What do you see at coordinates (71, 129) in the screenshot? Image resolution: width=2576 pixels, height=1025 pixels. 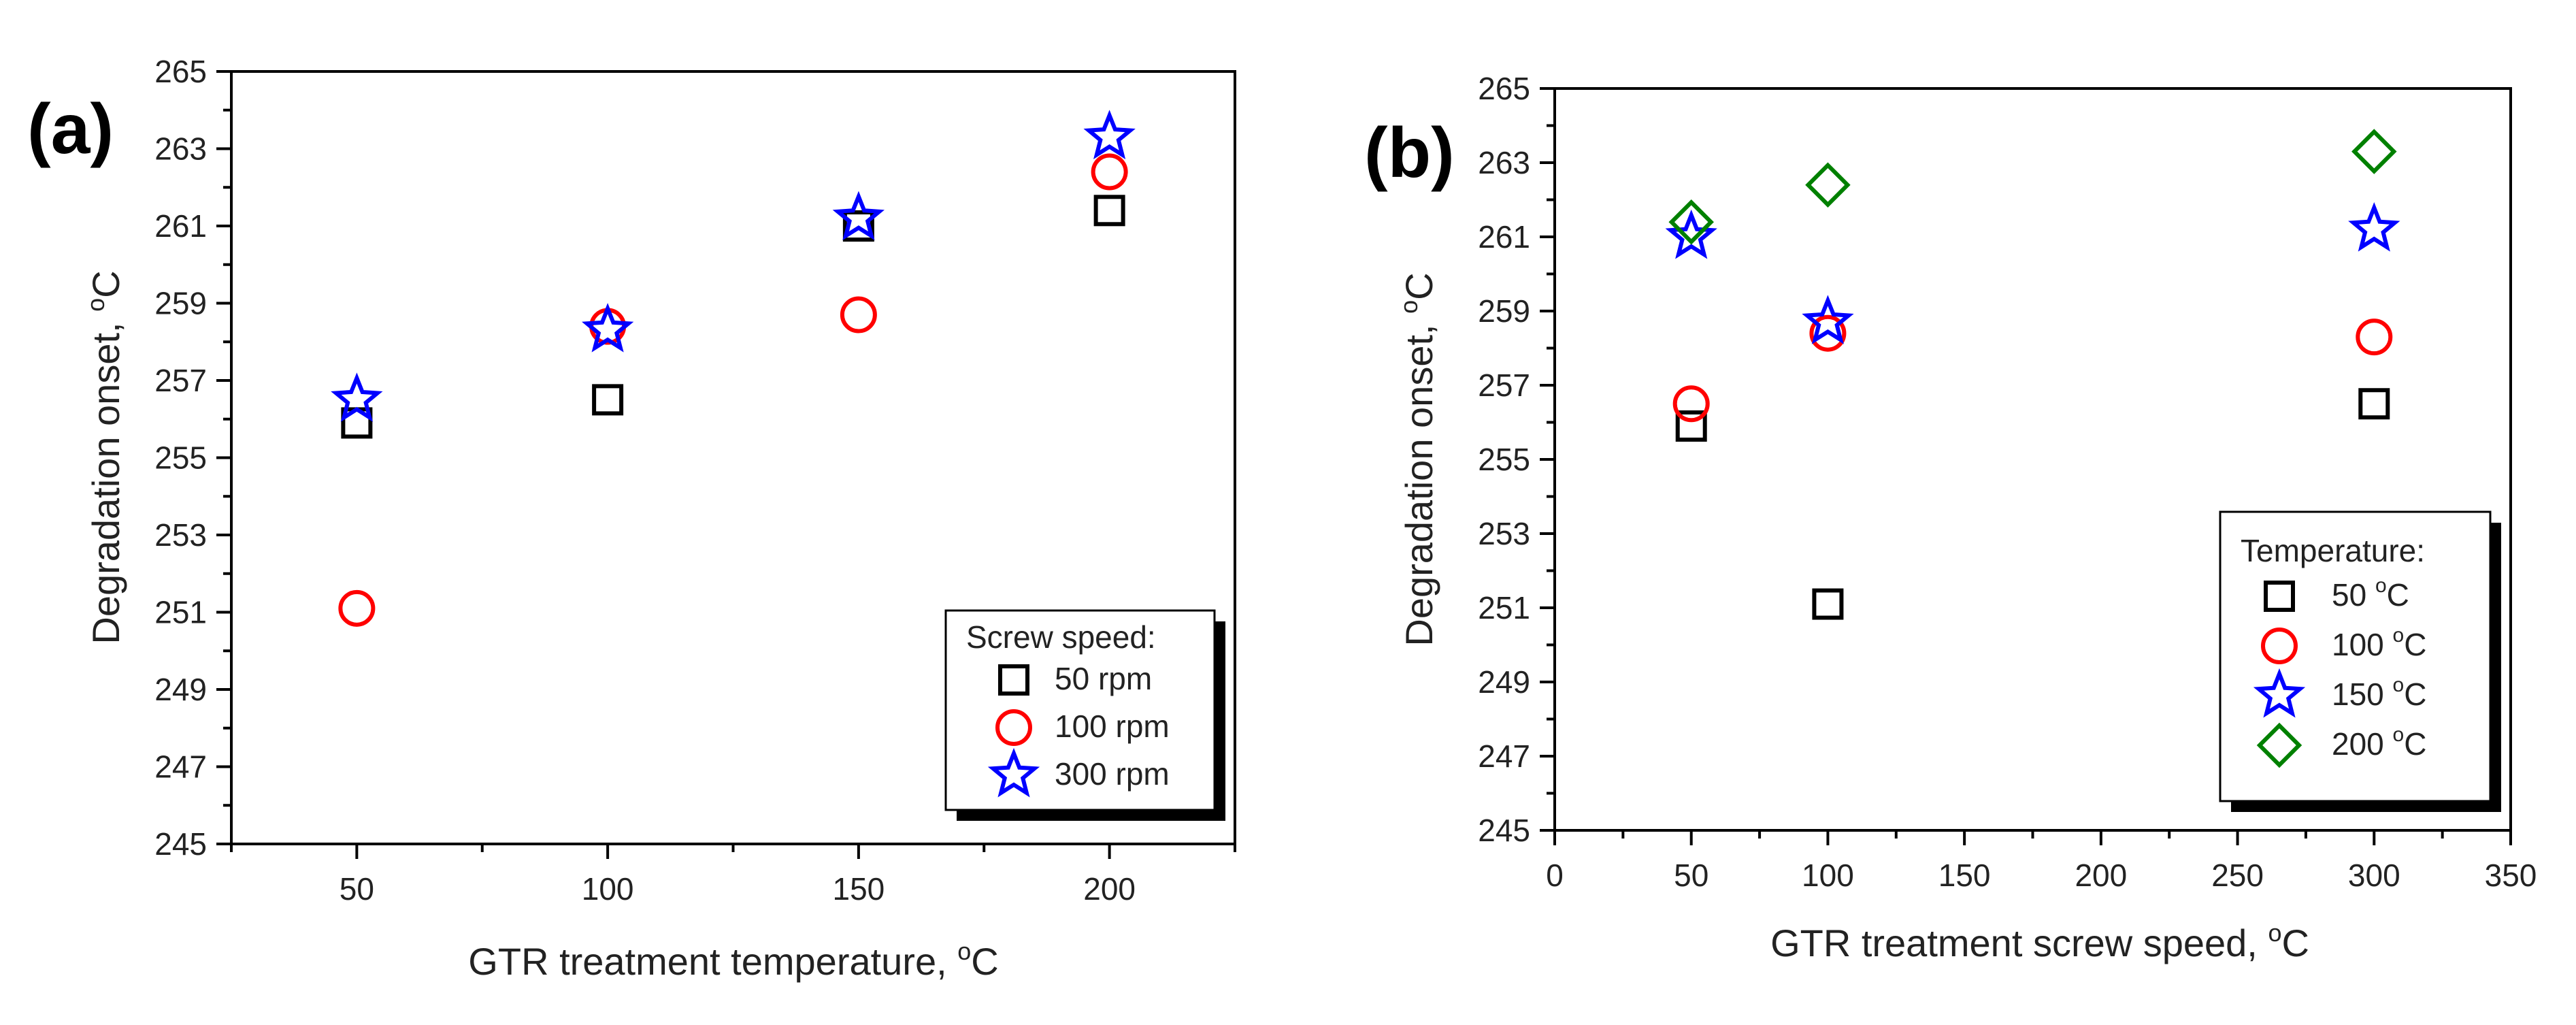 I see `panel-label: (a)` at bounding box center [71, 129].